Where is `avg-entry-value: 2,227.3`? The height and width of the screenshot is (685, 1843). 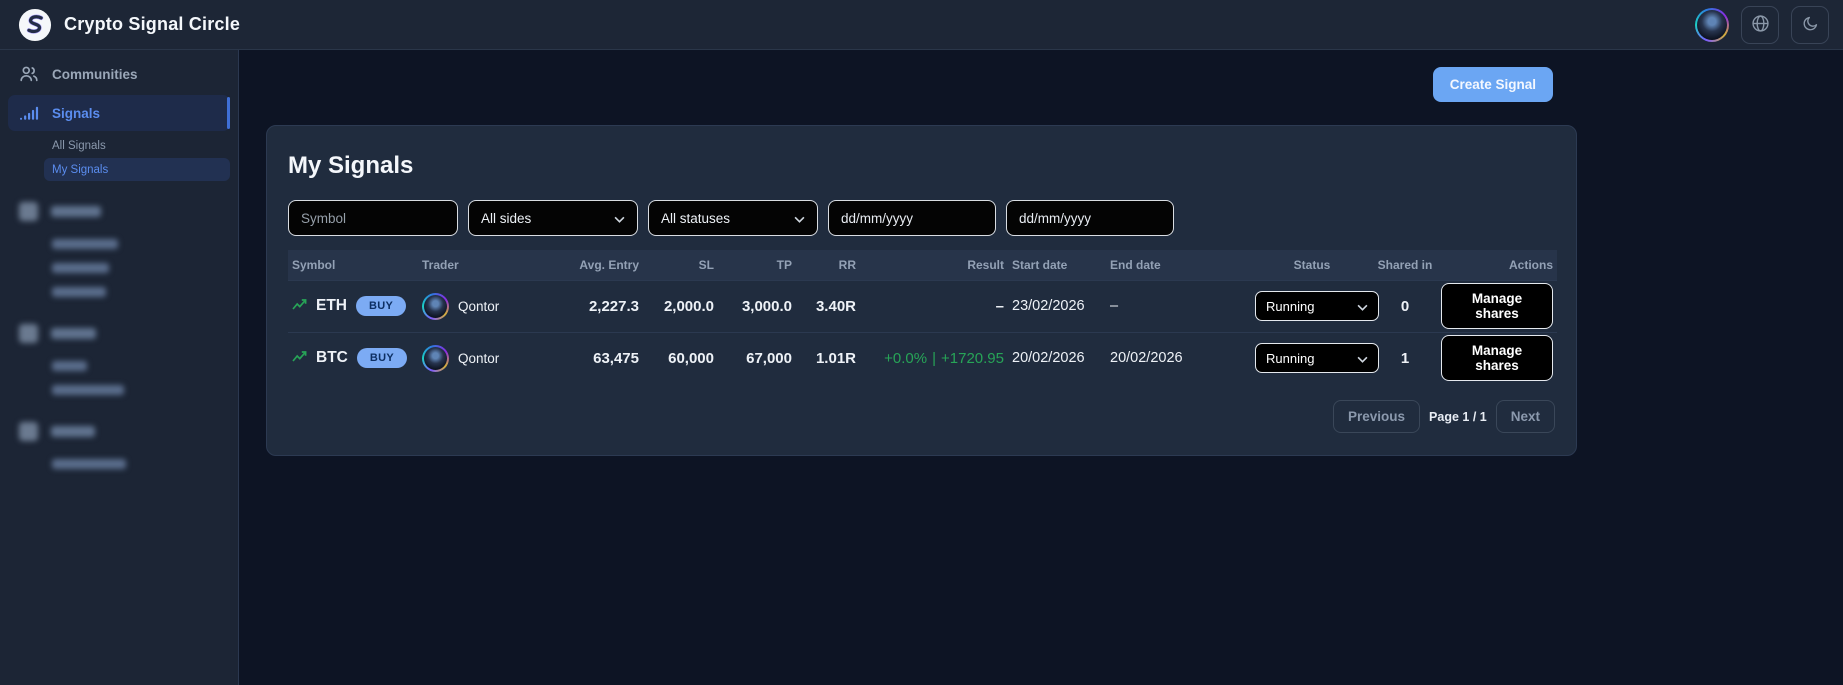 avg-entry-value: 2,227.3 is located at coordinates (613, 306).